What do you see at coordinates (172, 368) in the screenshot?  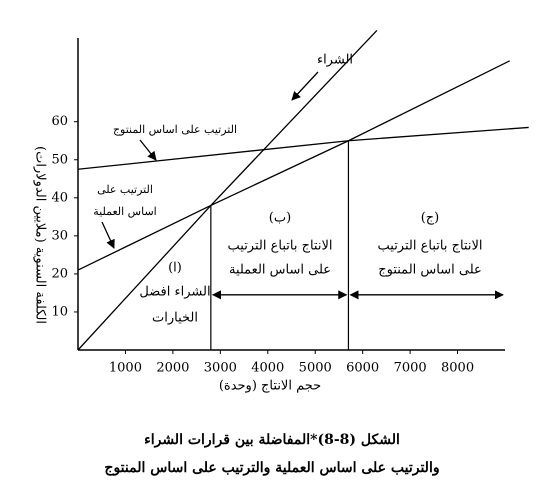 I see `x-tick-label: 2000` at bounding box center [172, 368].